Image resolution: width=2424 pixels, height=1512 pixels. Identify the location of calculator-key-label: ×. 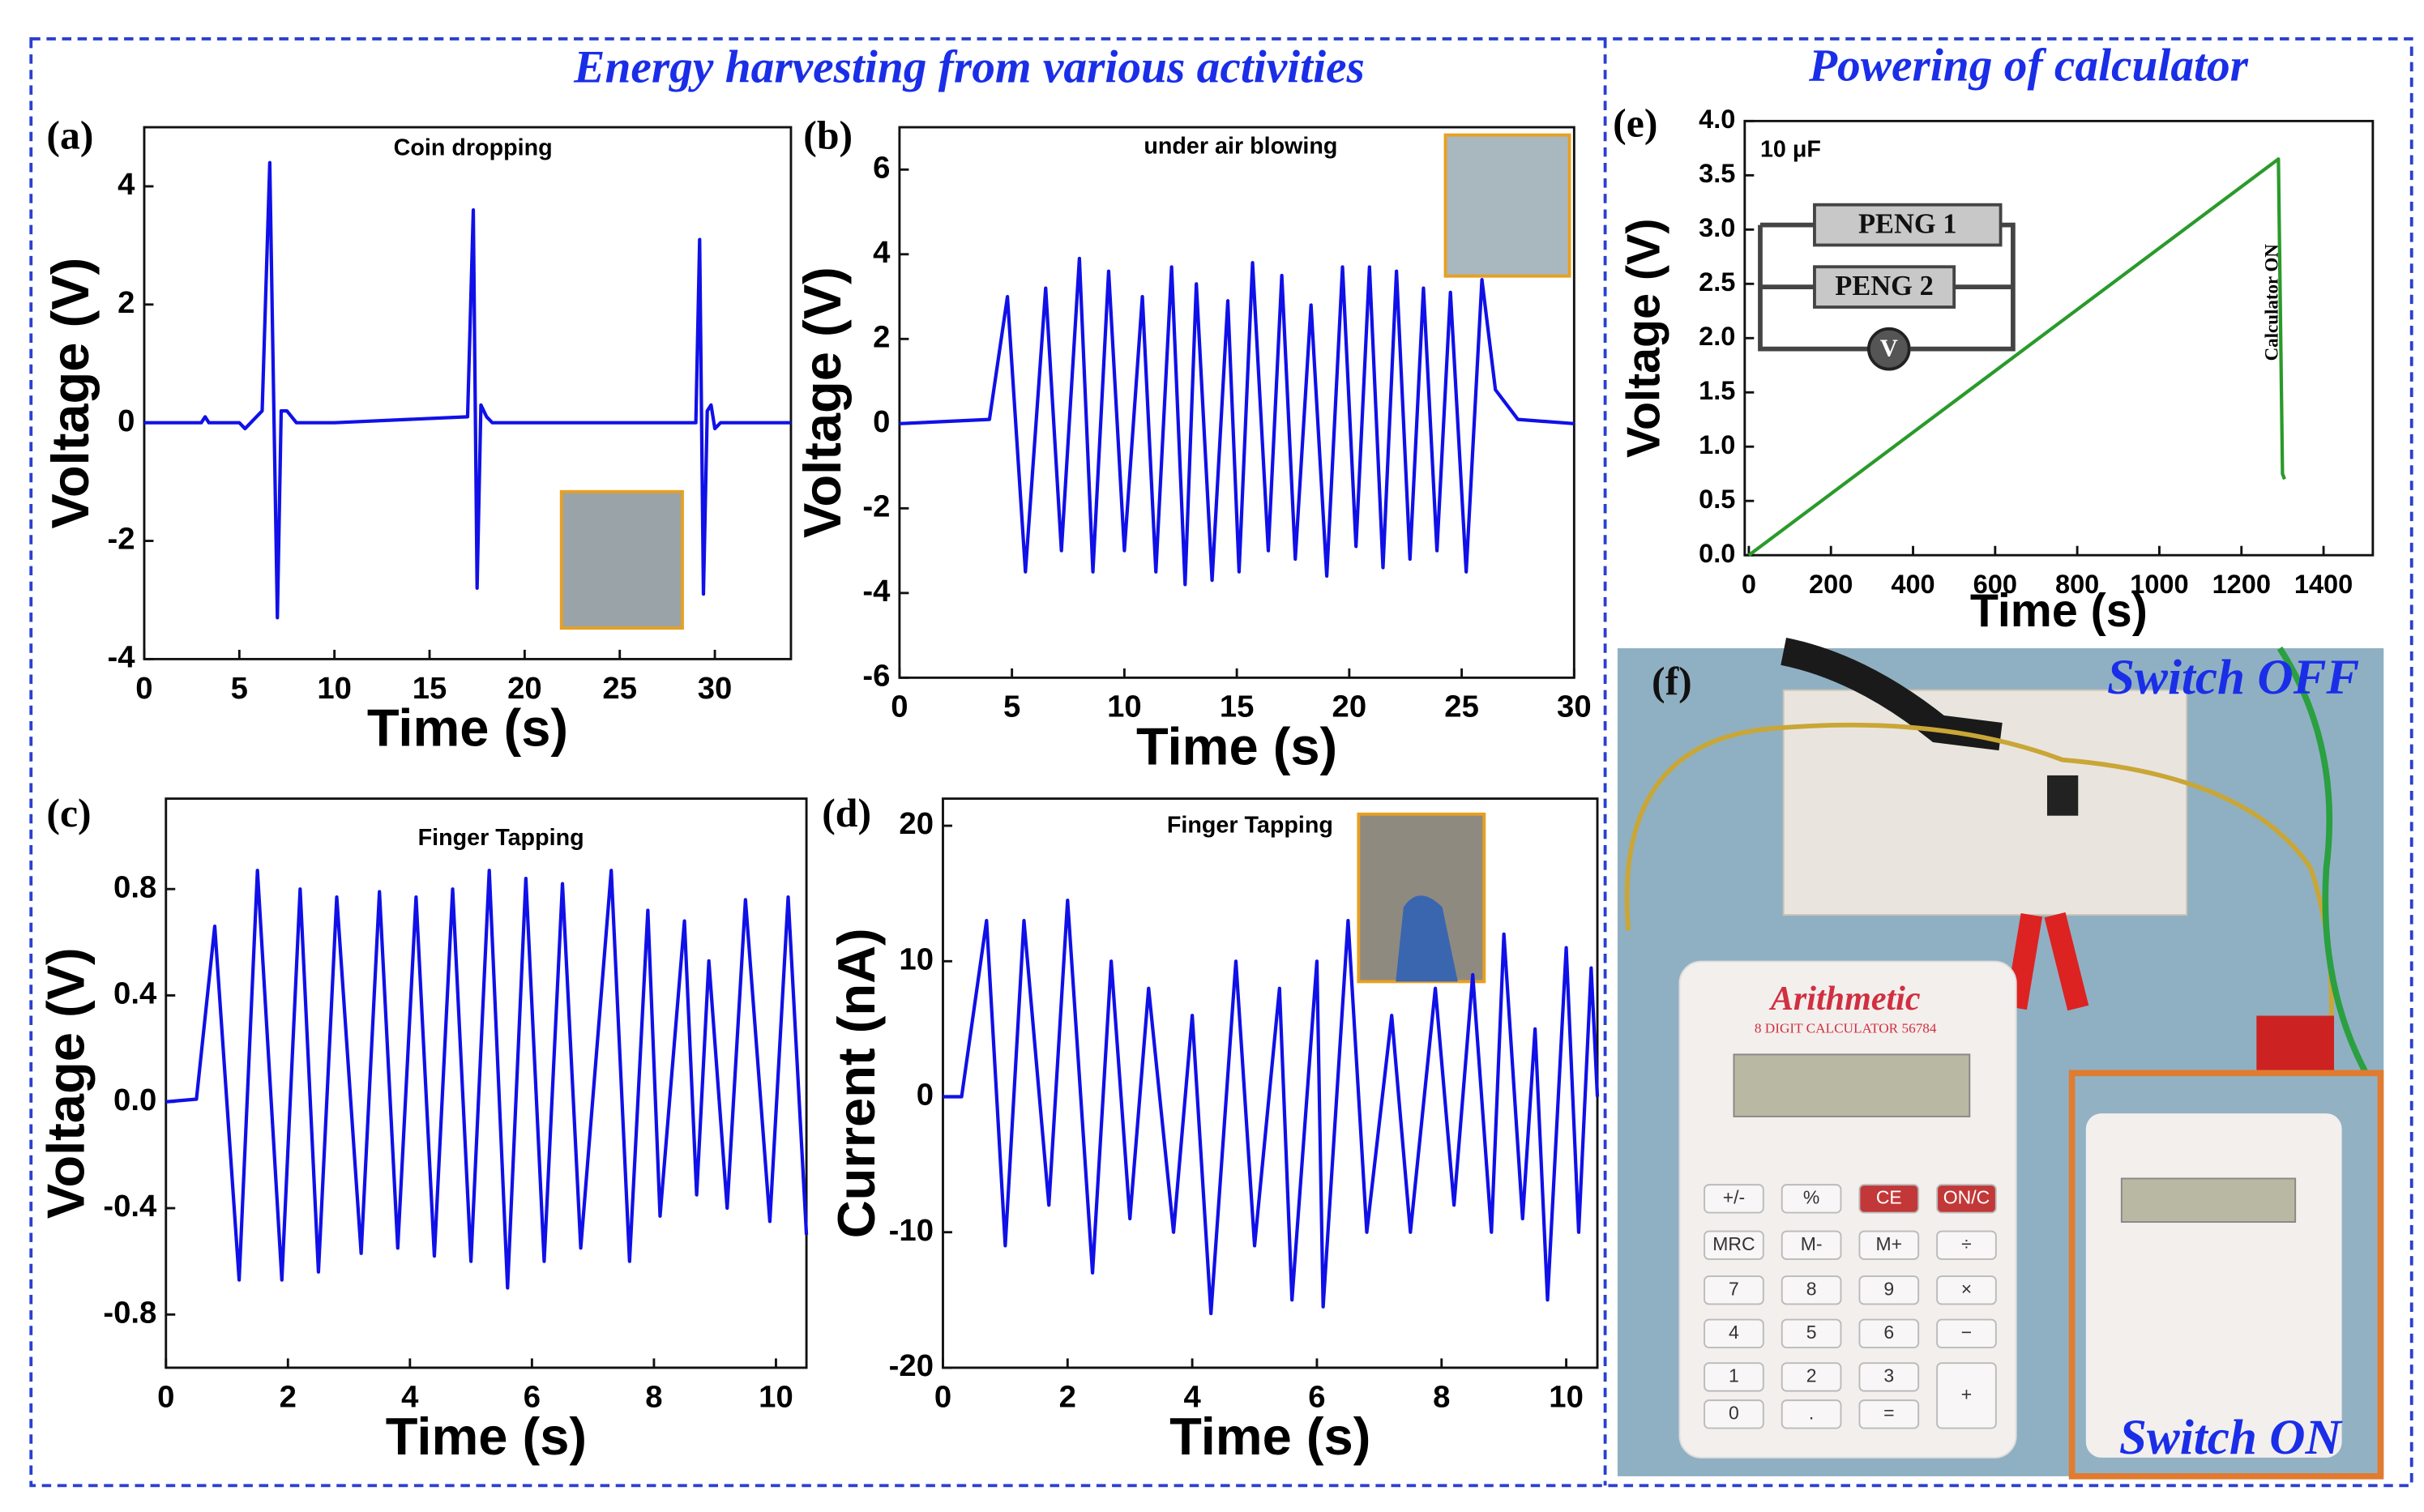
(1967, 1288).